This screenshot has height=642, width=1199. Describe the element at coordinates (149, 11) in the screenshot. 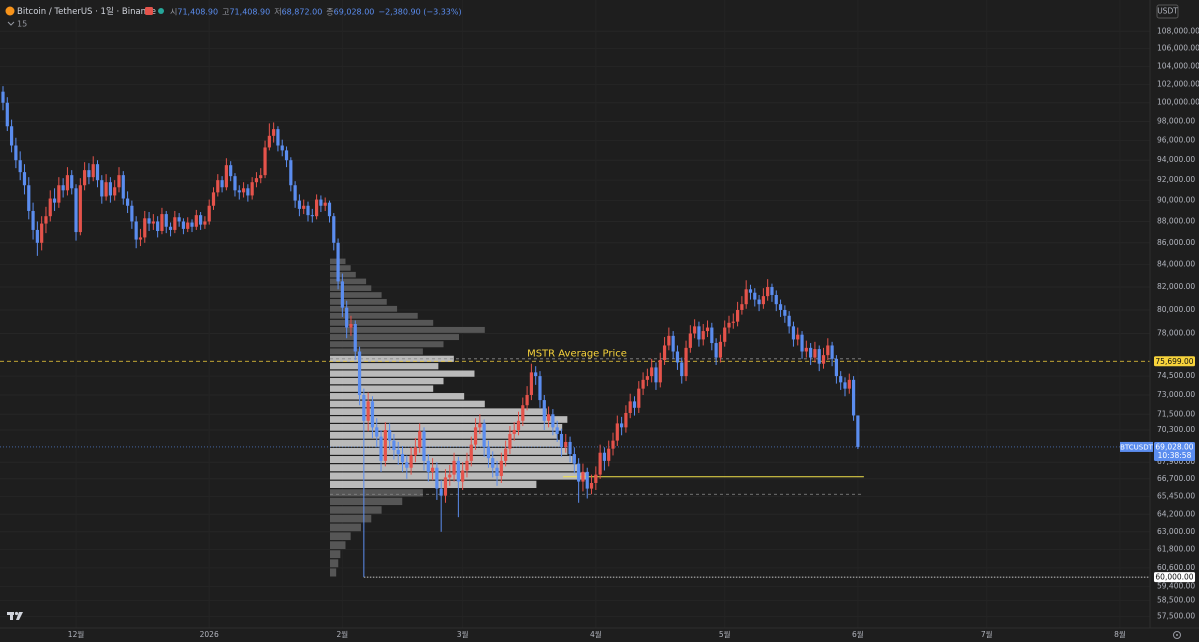

I see `market-status-icon` at that location.